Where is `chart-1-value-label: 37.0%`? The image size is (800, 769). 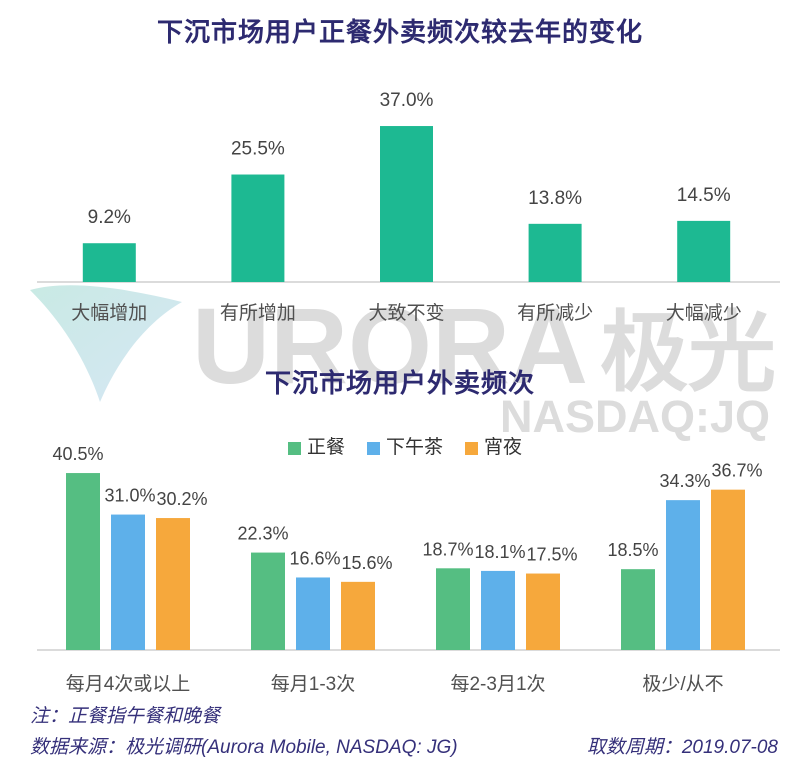 chart-1-value-label: 37.0% is located at coordinates (407, 100).